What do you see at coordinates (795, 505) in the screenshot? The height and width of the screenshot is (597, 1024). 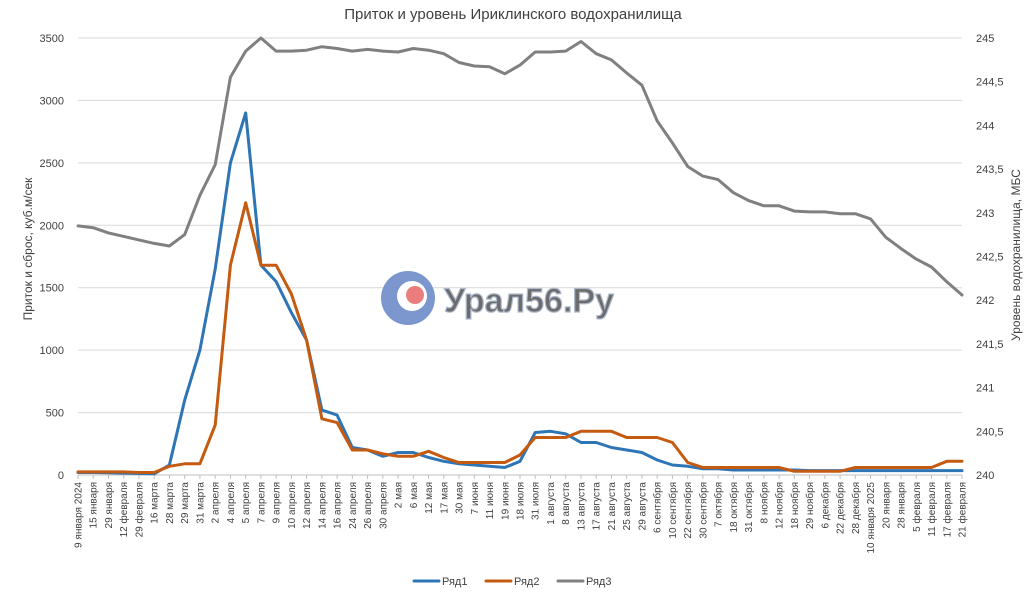 I see `x-tick-label: 18 ноября` at bounding box center [795, 505].